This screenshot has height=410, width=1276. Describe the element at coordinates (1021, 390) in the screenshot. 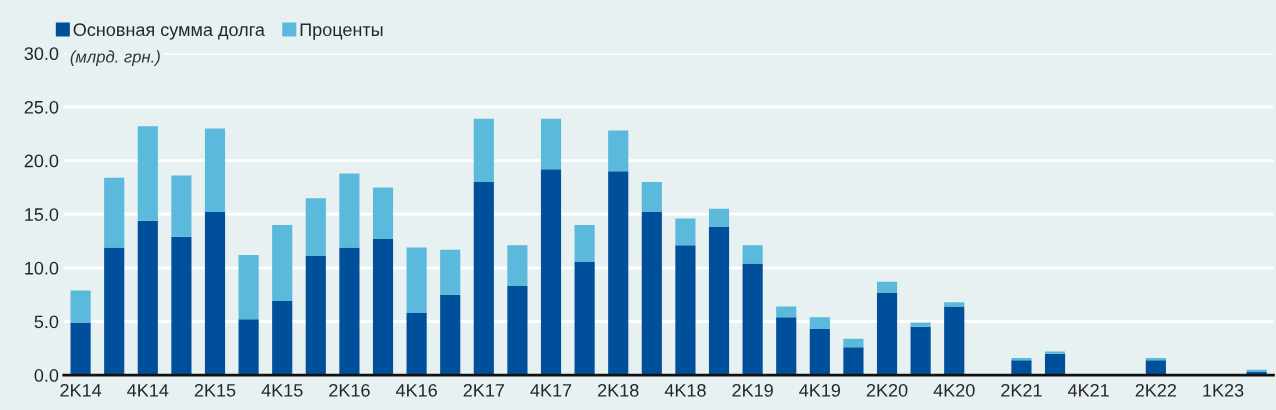

I see `x-tick-label: 2K21` at that location.